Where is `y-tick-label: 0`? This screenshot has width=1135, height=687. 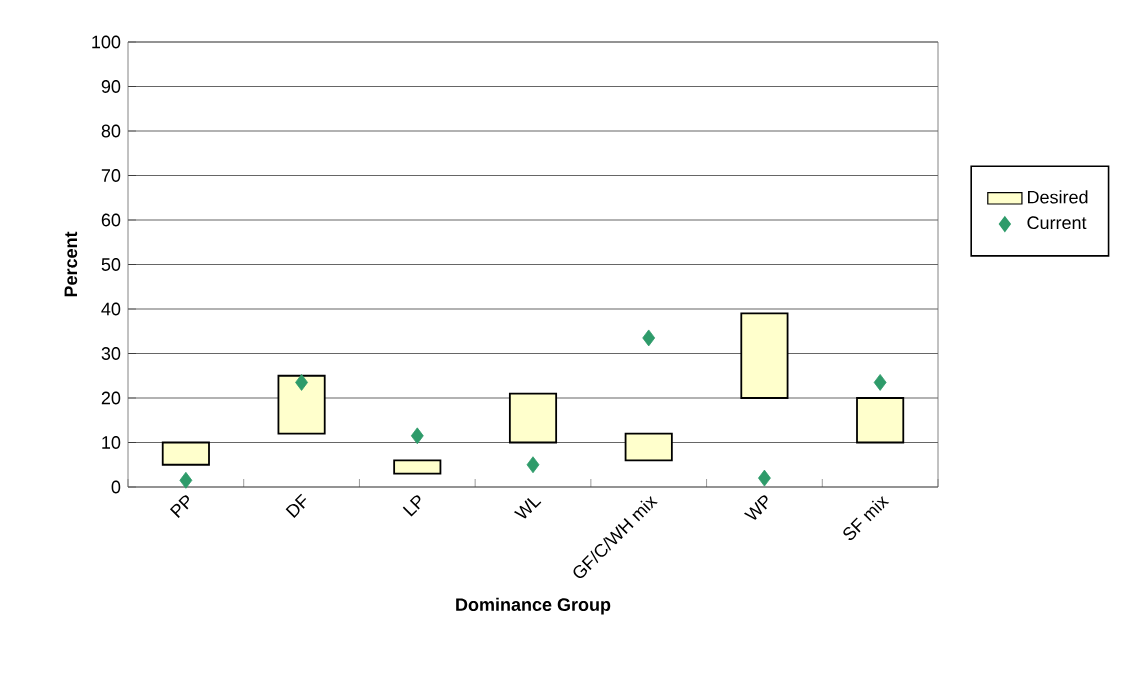
y-tick-label: 0 is located at coordinates (116, 487).